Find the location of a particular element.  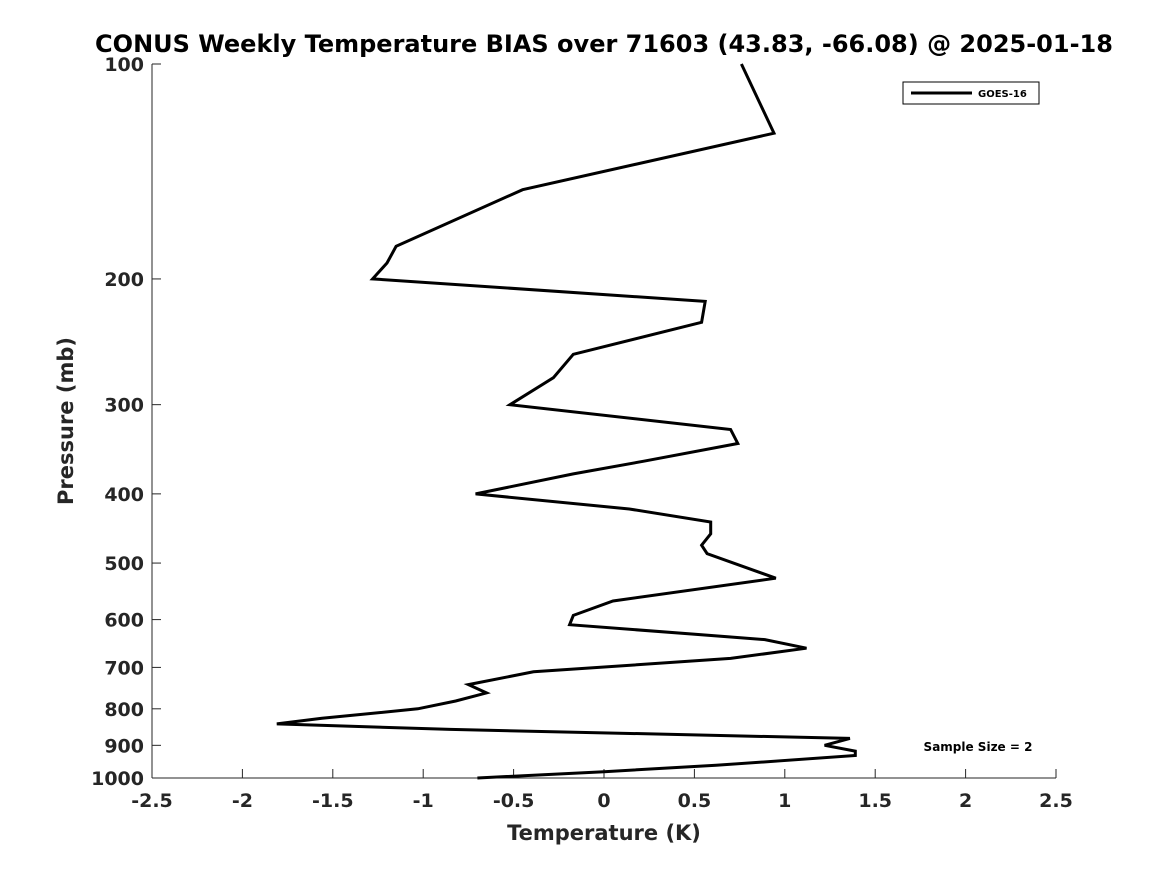

y-tick-label: 700 is located at coordinates (124, 668).